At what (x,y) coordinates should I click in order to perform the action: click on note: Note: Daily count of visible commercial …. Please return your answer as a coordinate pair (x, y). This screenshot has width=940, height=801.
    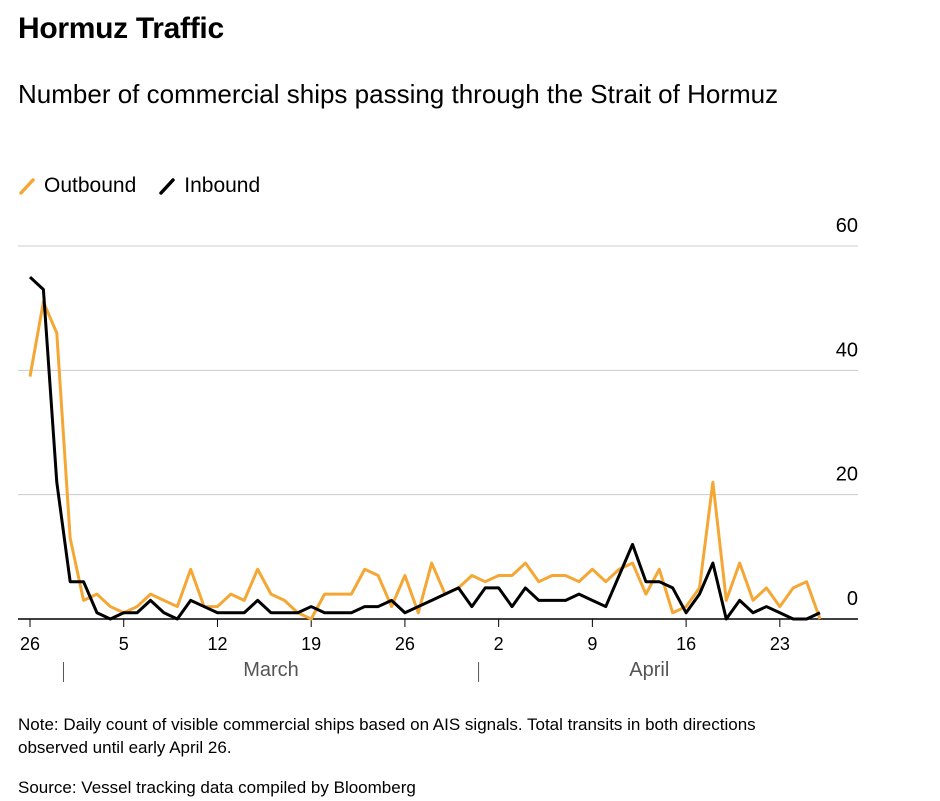
    Looking at the image, I should click on (387, 736).